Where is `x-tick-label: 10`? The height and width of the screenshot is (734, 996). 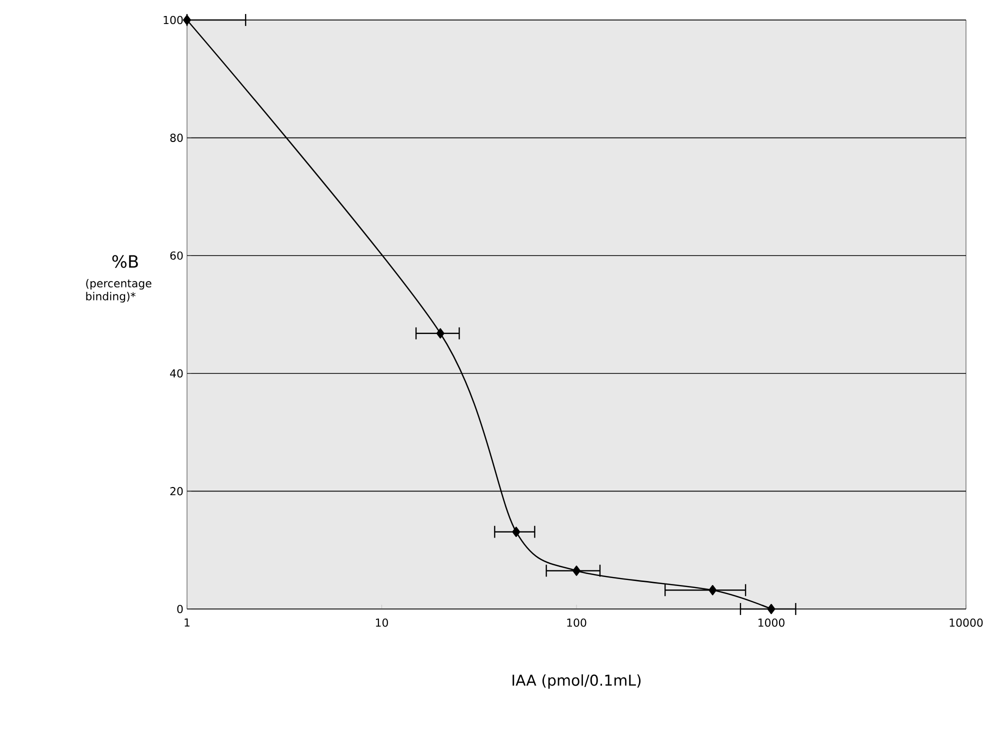 x-tick-label: 10 is located at coordinates (382, 622).